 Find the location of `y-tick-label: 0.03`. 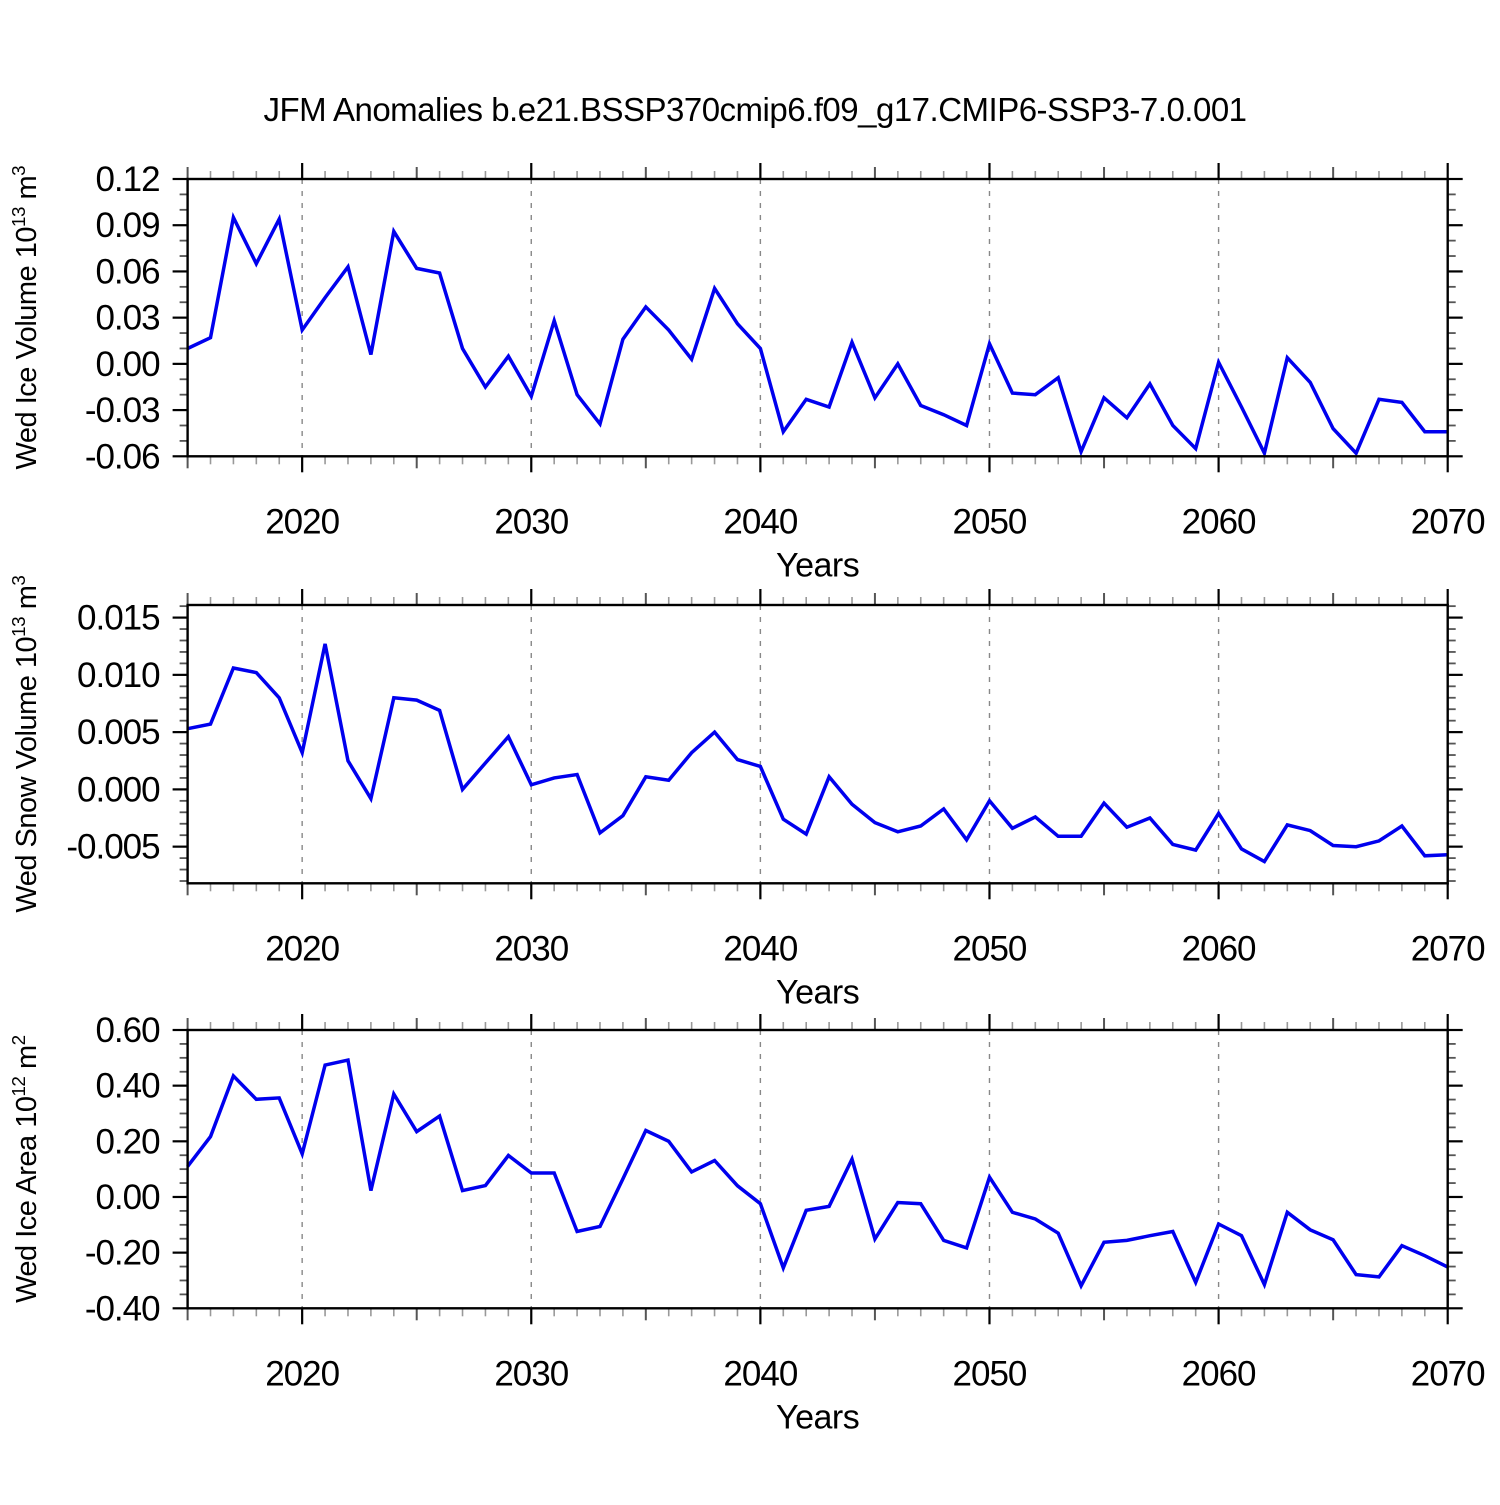

y-tick-label: 0.03 is located at coordinates (127, 318).